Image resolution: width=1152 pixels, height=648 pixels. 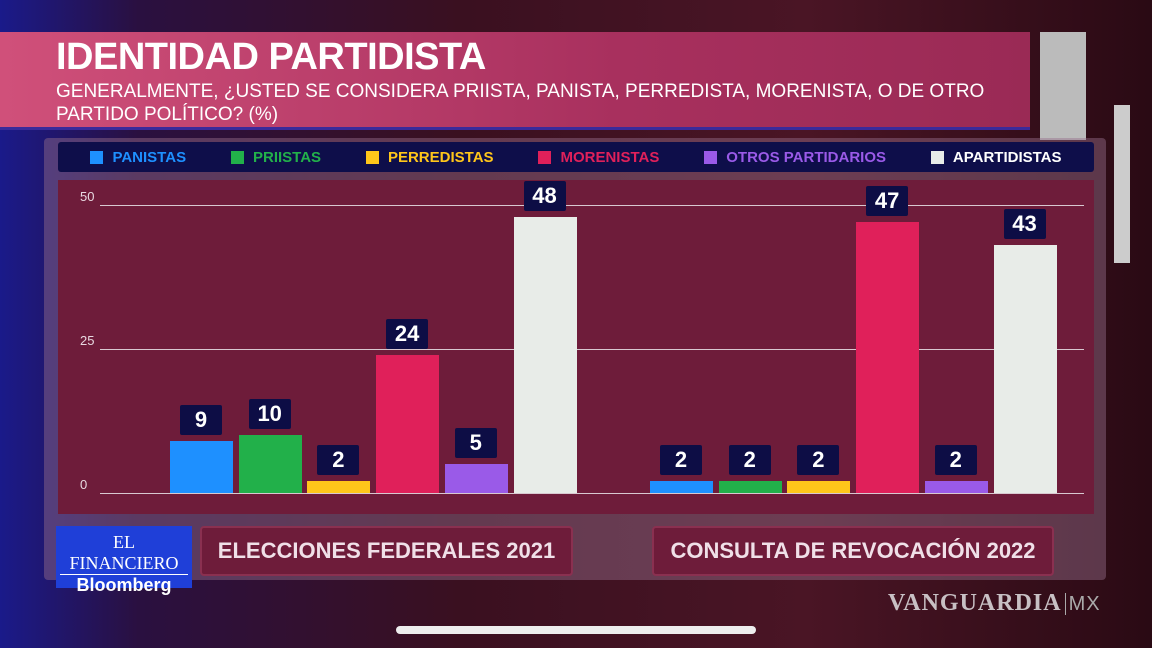 I want to click on home-indicator, so click(x=576, y=630).